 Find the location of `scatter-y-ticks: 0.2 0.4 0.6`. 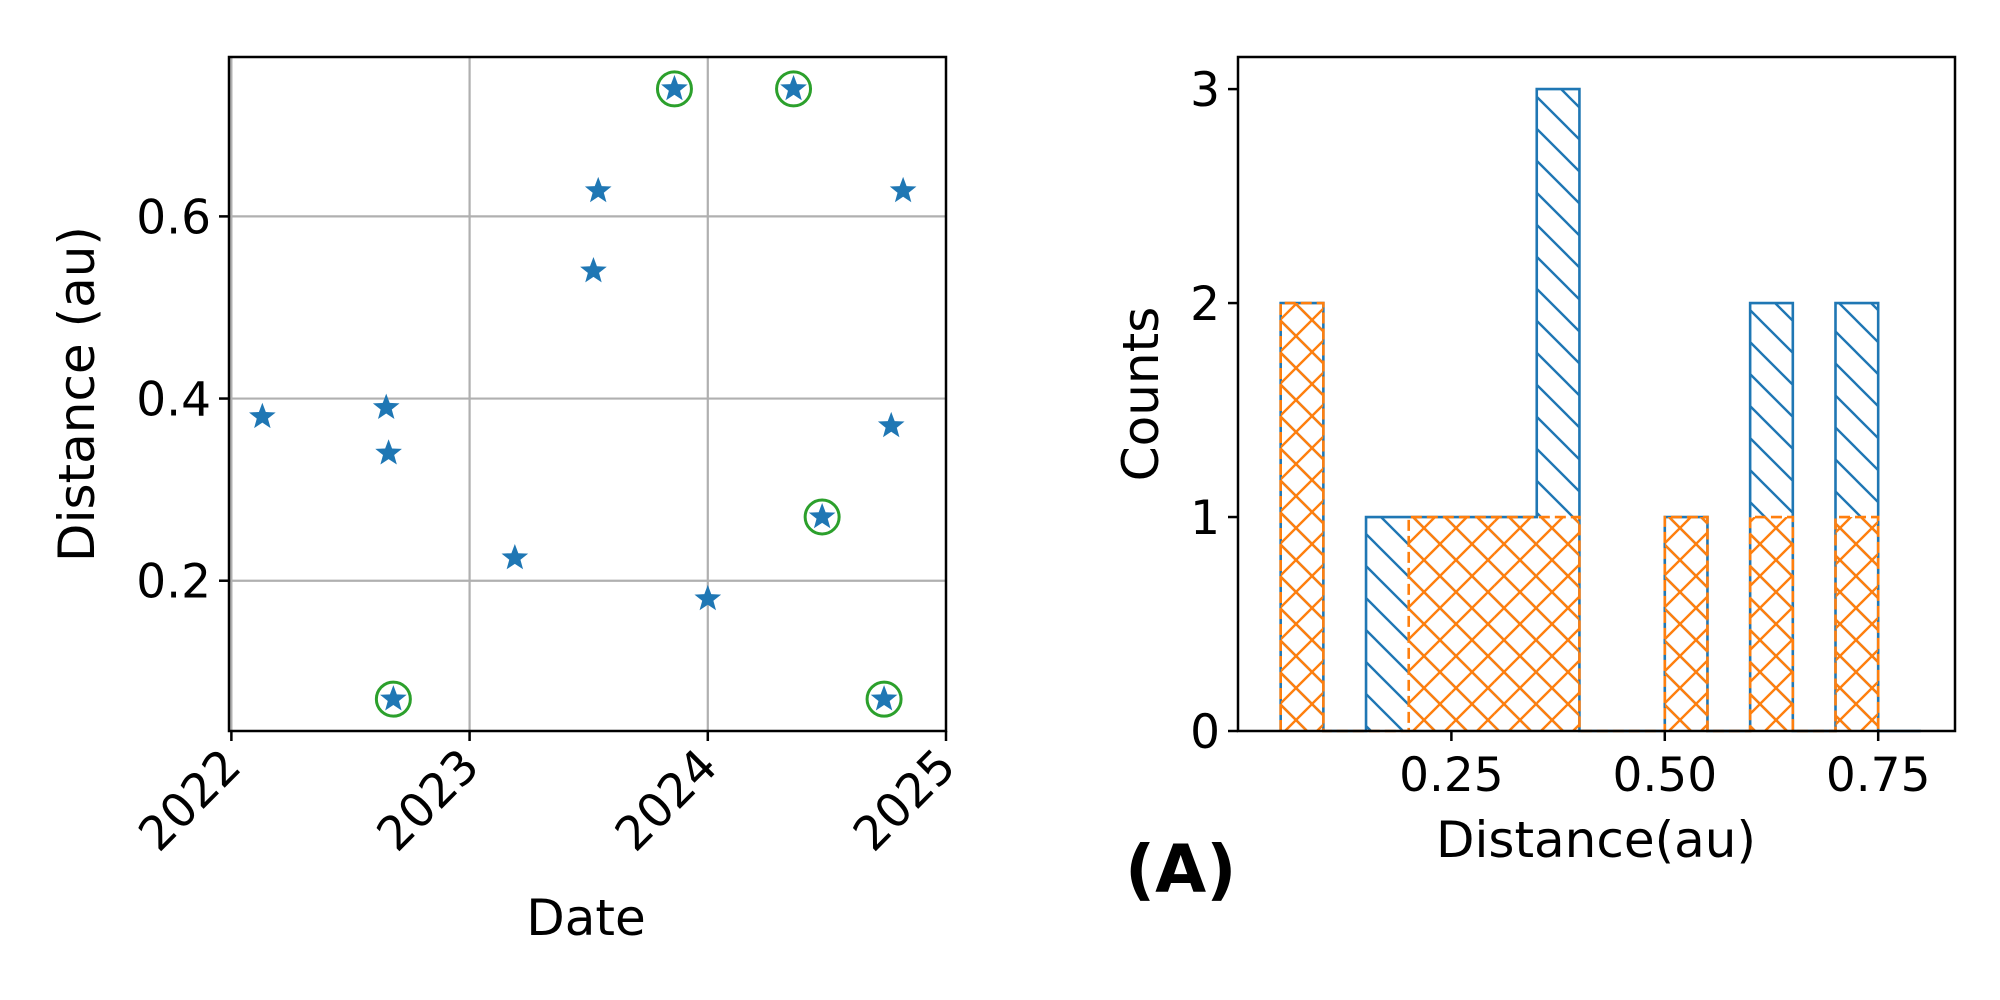

scatter-y-ticks: 0.2 0.4 0.6 is located at coordinates (182, 400).